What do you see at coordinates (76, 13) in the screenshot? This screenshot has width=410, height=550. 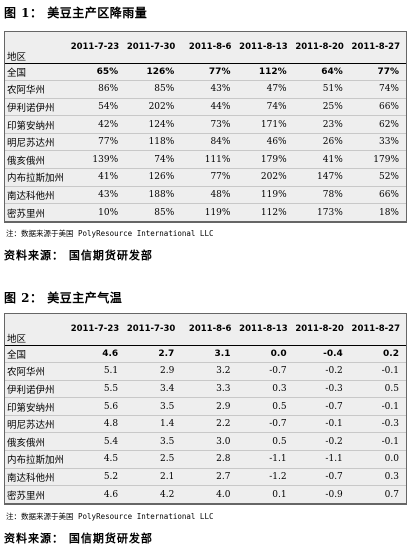 I see `figure1-title: 图 1： 美豆主产区降雨量` at bounding box center [76, 13].